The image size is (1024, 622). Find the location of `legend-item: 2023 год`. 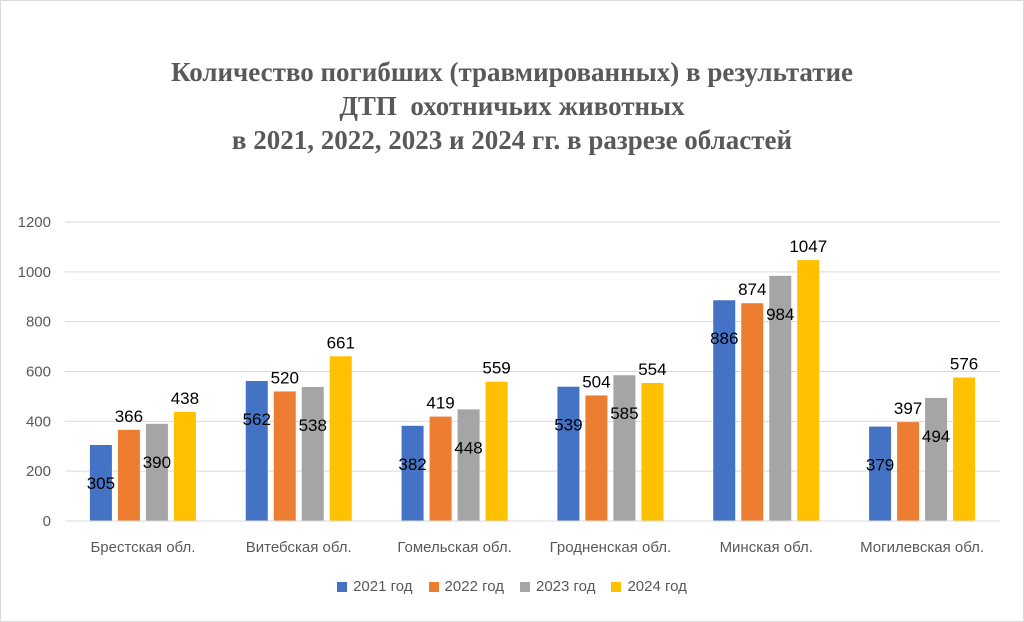

legend-item: 2023 год is located at coordinates (557, 586).